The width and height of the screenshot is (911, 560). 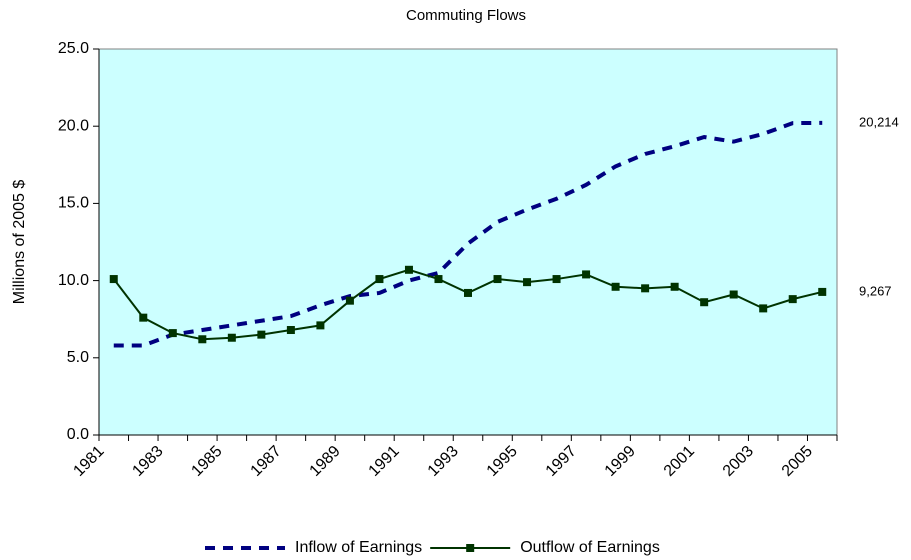 What do you see at coordinates (561, 461) in the screenshot?
I see `x-tick-label: 1997` at bounding box center [561, 461].